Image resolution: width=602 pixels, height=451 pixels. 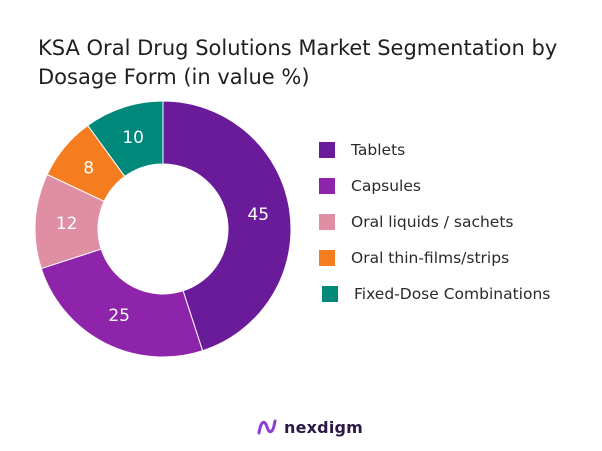 What do you see at coordinates (452, 294) in the screenshot?
I see `legend-label: Fixed-Dose Combinations` at bounding box center [452, 294].